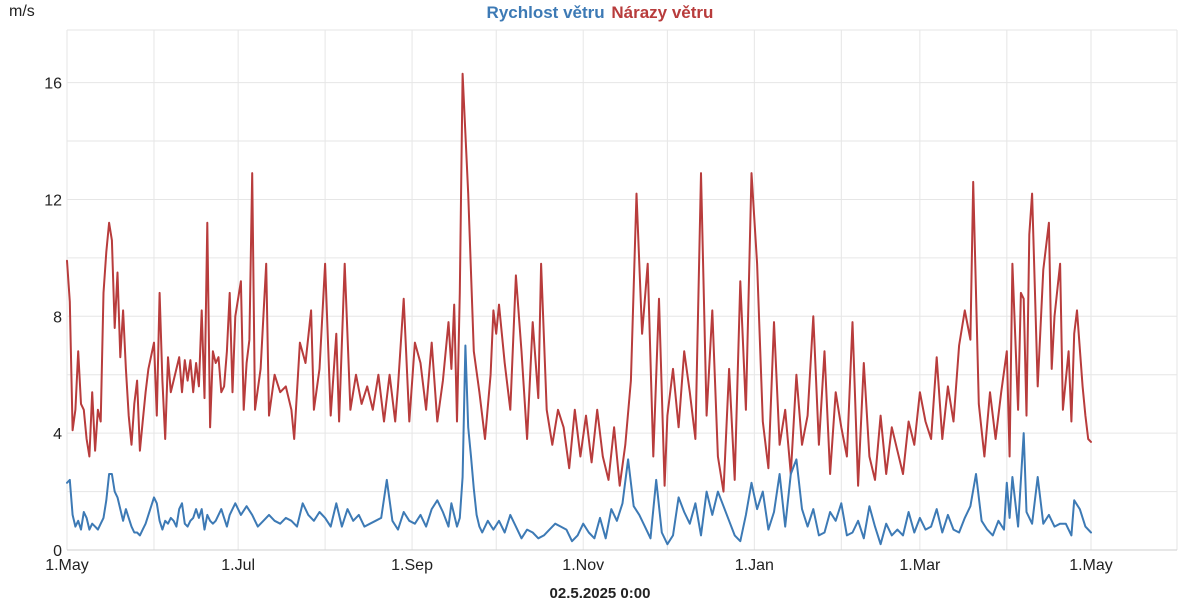 The width and height of the screenshot is (1200, 602). I want to click on y-tick-label: 4, so click(57, 434).